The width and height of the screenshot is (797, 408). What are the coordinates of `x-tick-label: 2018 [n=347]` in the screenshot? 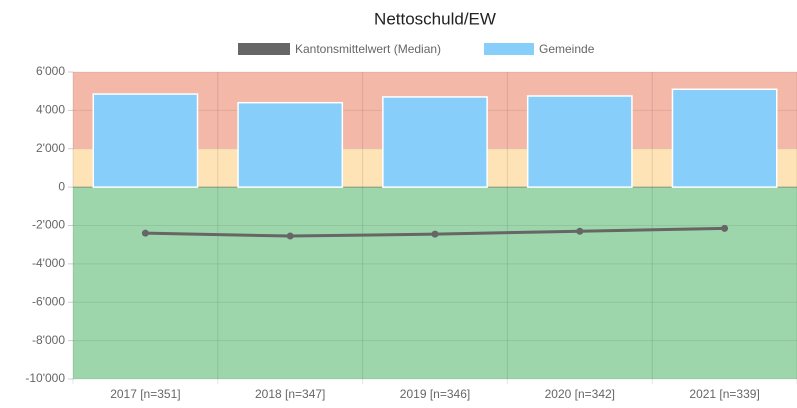 It's located at (290, 394).